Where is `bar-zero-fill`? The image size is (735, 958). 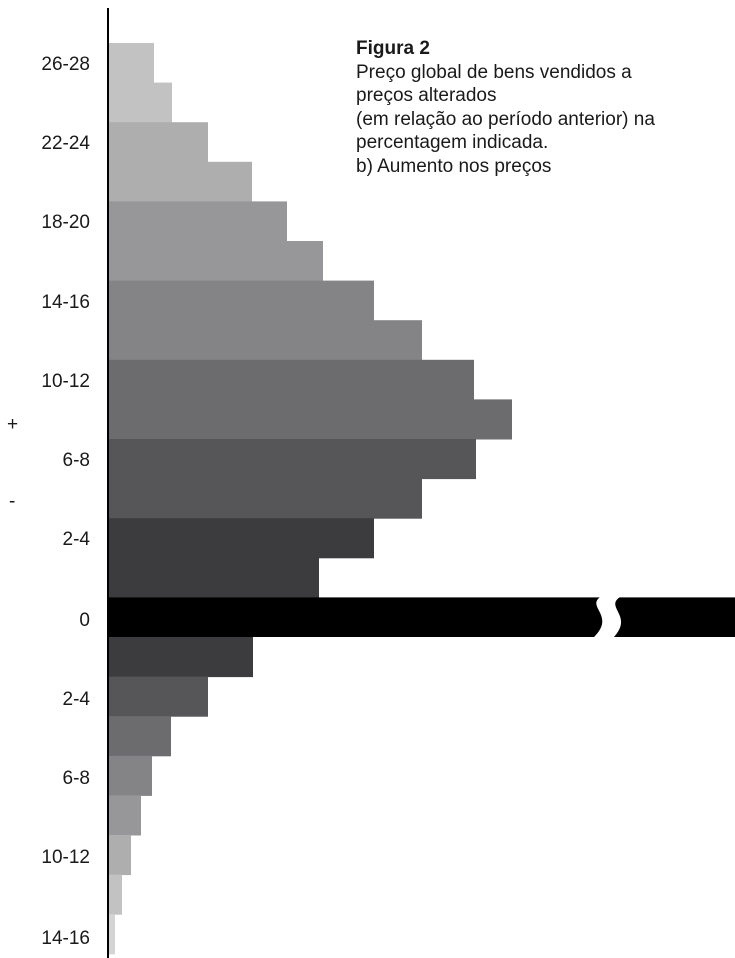 bar-zero-fill is located at coordinates (421, 617).